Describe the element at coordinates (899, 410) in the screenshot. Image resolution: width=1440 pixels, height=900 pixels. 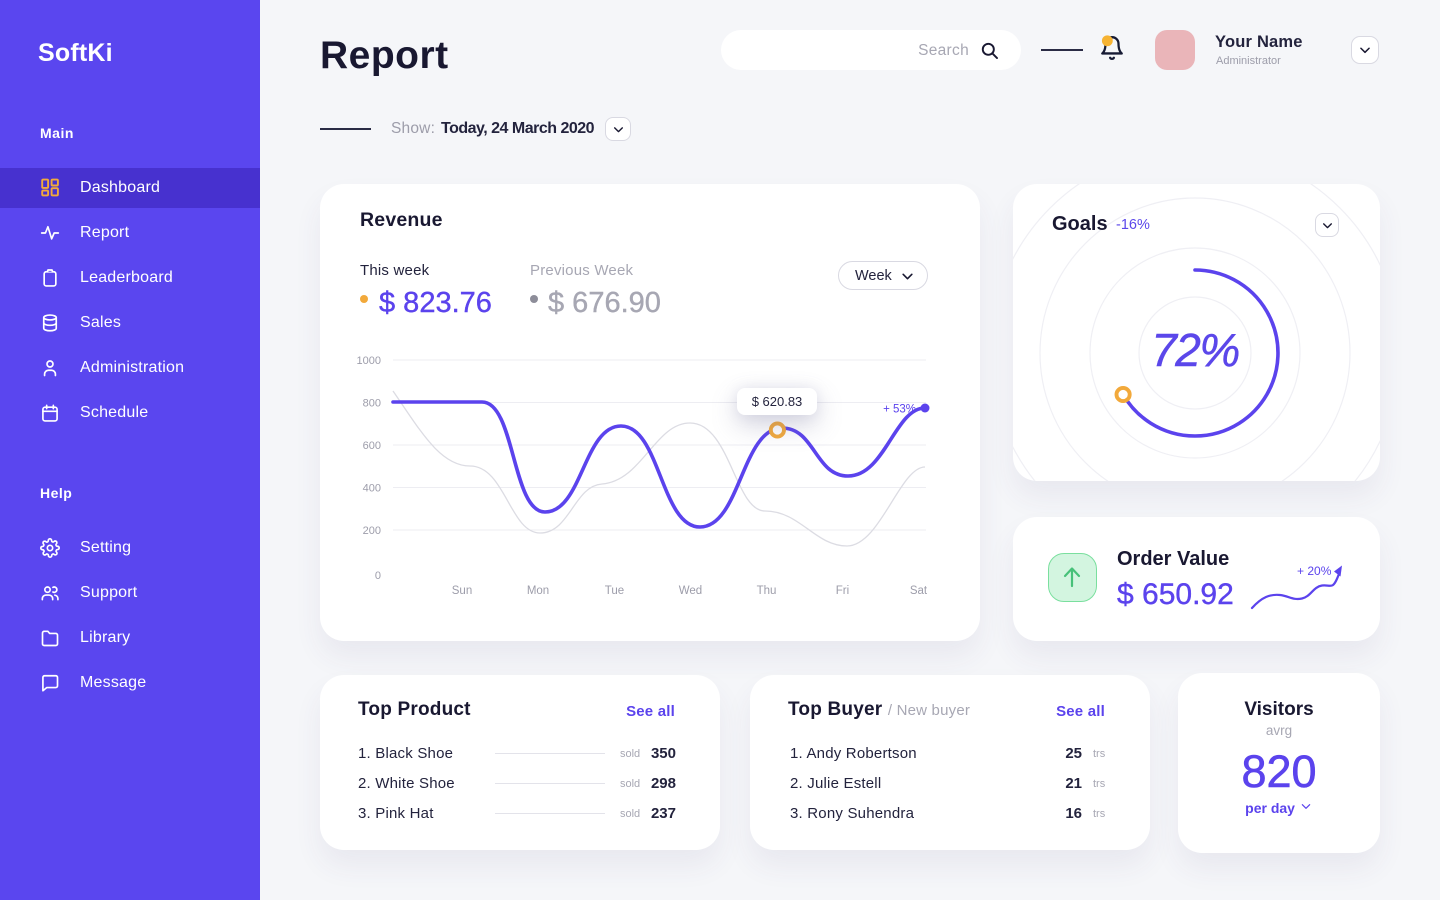
I see `svg-text: + 53%` at that location.